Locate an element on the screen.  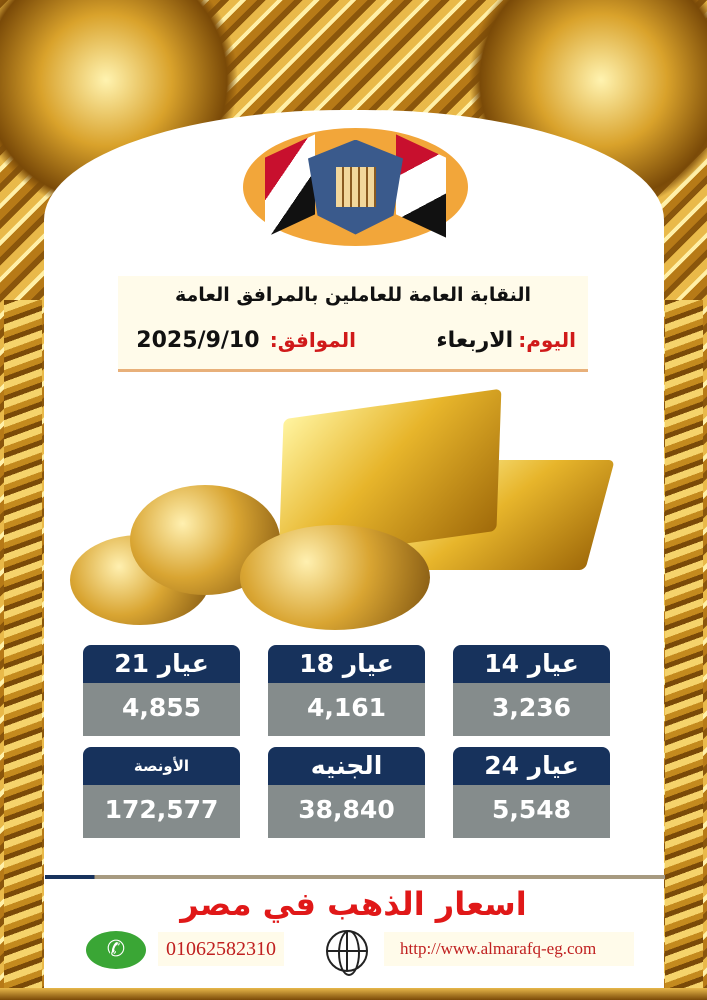
price-card-18k: عيار 18 4,161 is located at coordinates (346, 690).